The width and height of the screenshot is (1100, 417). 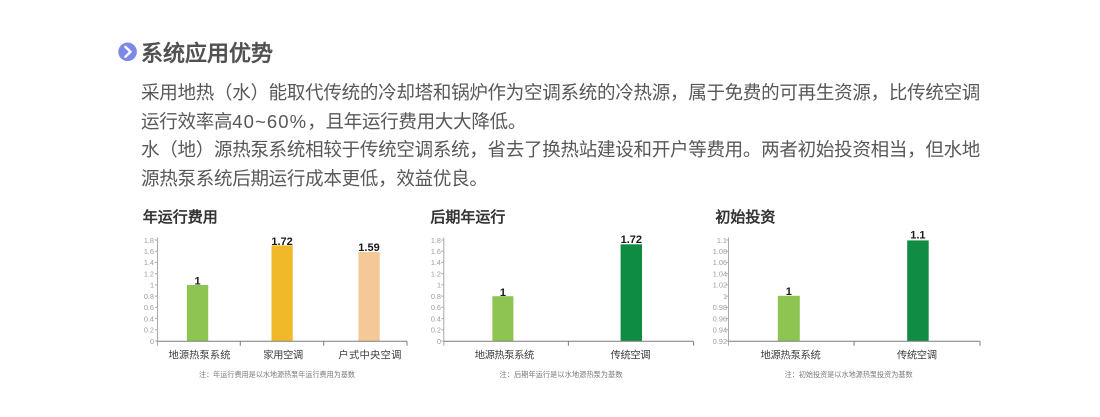 What do you see at coordinates (720, 262) in the screenshot?
I see `svg-text: 1.06` at bounding box center [720, 262].